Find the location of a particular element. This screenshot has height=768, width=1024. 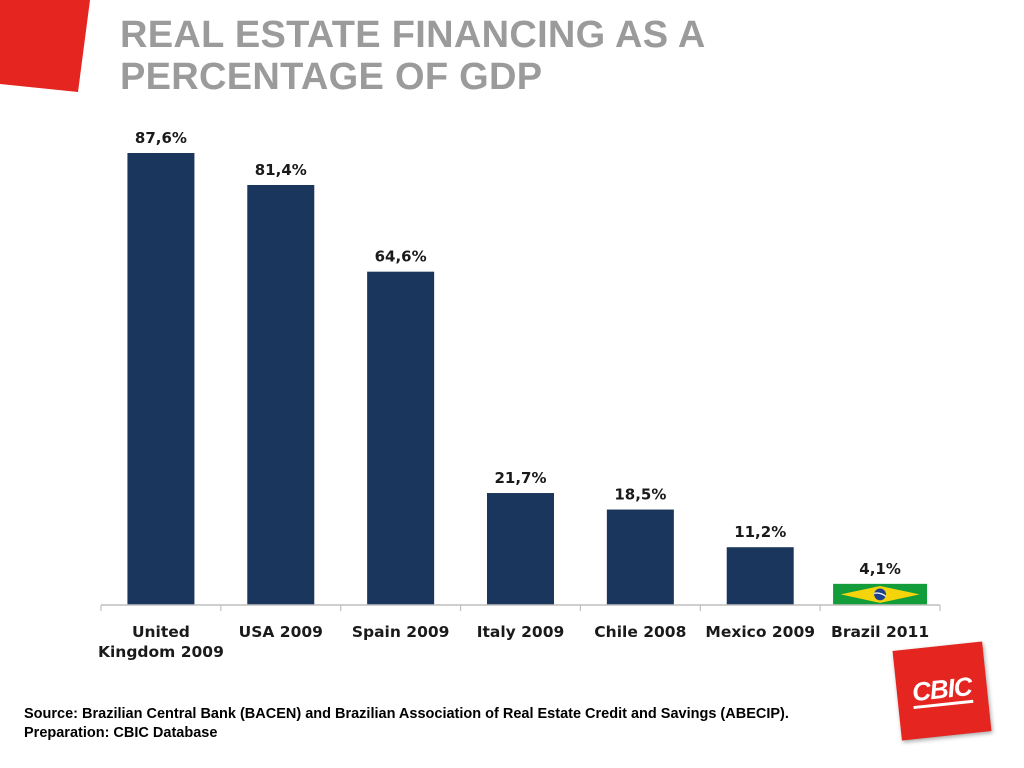

category-label: Italy 2009 is located at coordinates (521, 632).